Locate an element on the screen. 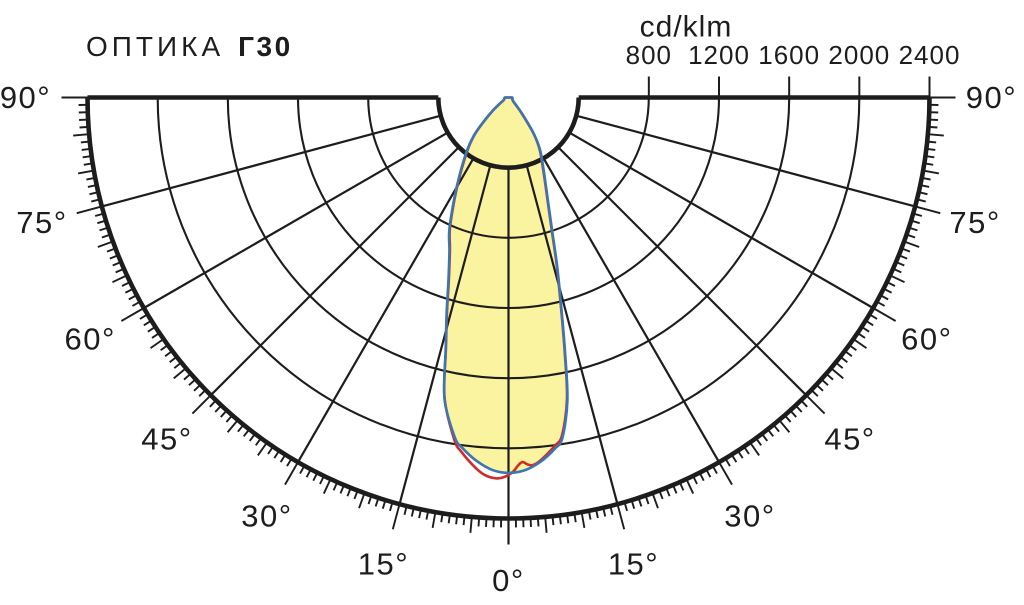 This screenshot has width=1024, height=605. radial-tick-label: 2400 is located at coordinates (930, 55).